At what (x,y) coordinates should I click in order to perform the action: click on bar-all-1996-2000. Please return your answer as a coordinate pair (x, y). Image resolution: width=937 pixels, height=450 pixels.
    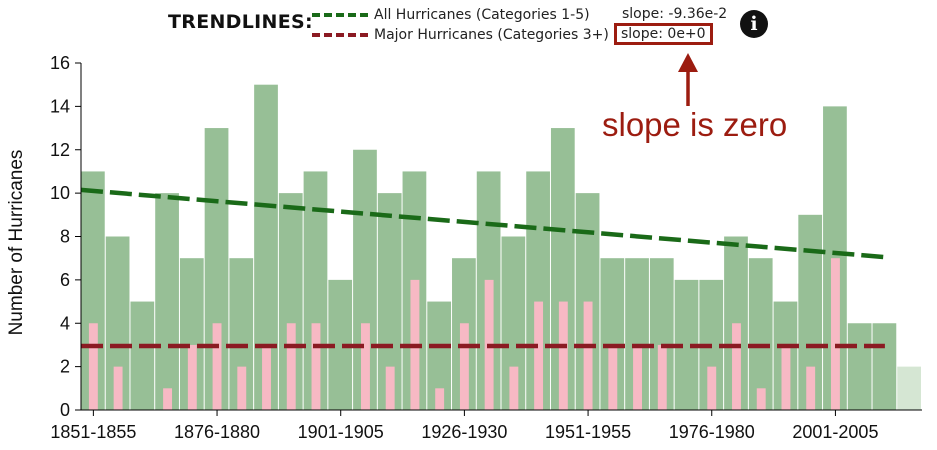
    Looking at the image, I should click on (810, 312).